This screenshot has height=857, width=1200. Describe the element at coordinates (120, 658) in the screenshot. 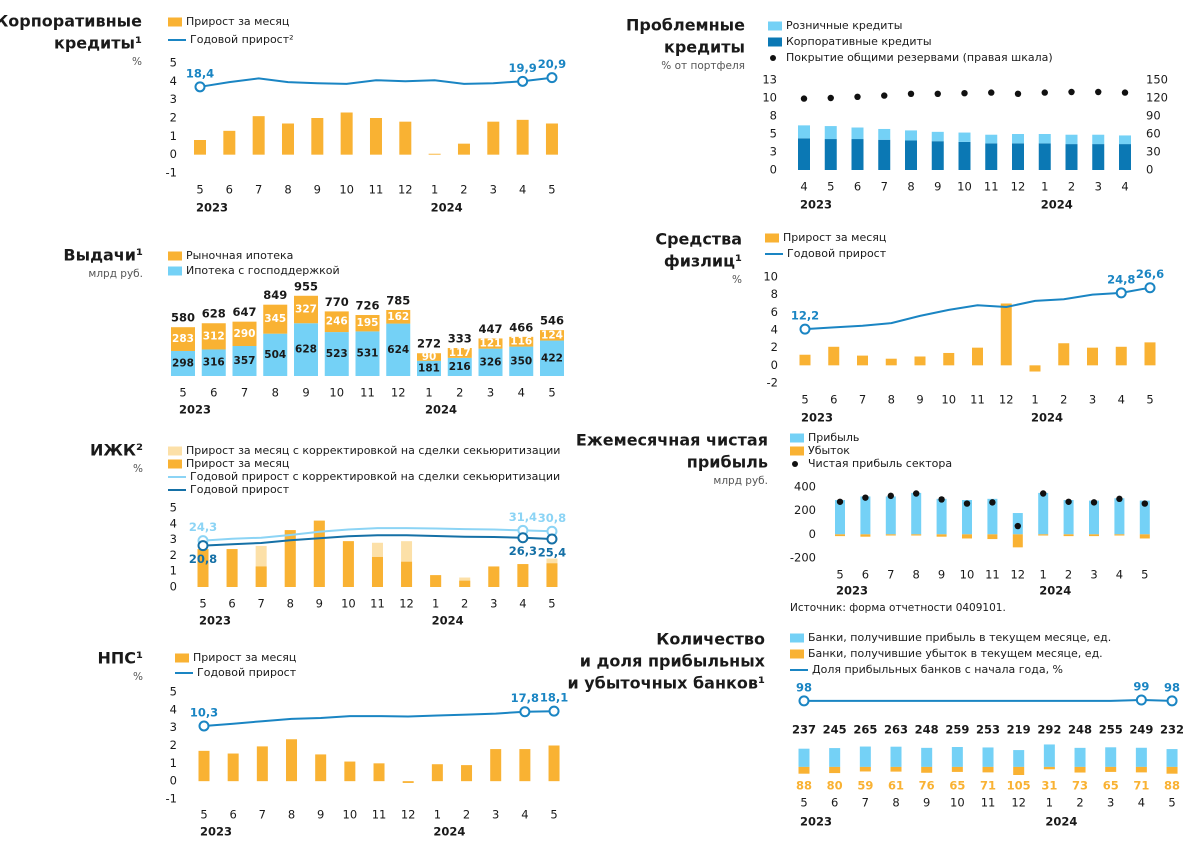

I see `chart-title: НПС¹` at that location.